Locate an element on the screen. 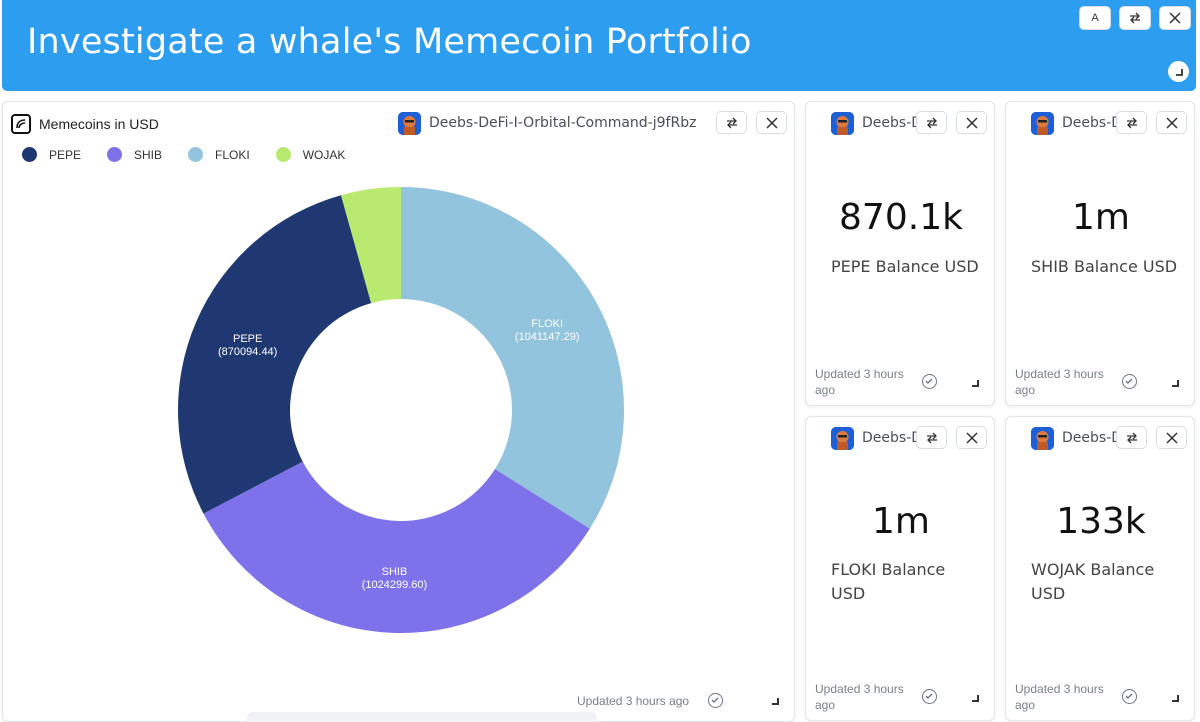 The height and width of the screenshot is (722, 1200). slice-label-floki: FLOKI is located at coordinates (547, 324).